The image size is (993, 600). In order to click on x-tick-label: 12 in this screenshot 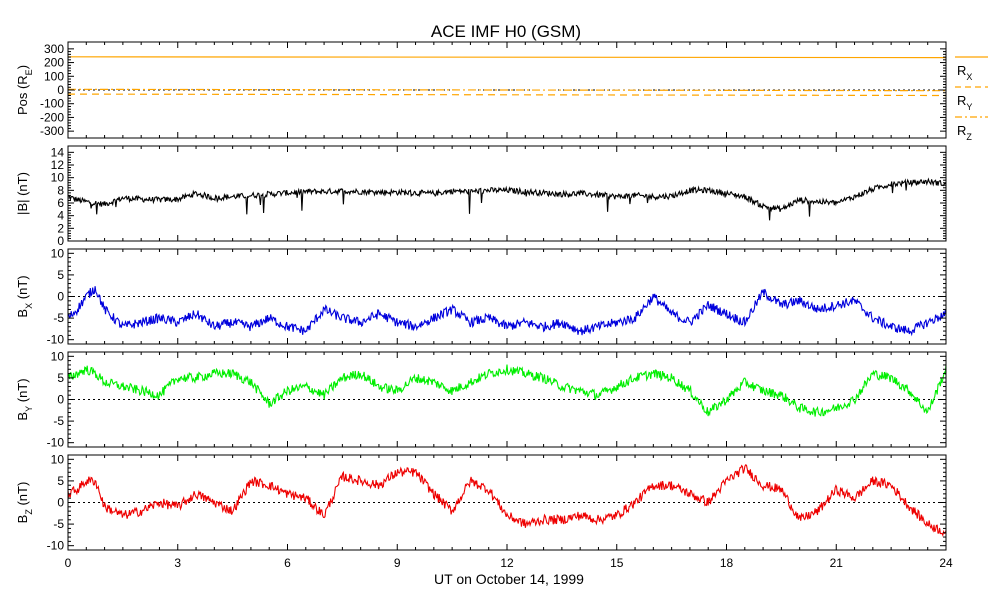, I will do `click(507, 563)`.